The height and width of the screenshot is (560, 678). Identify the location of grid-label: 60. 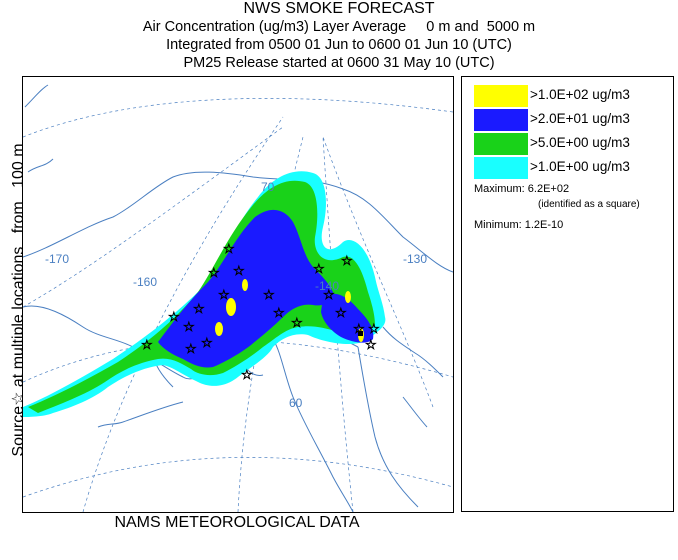
(296, 403).